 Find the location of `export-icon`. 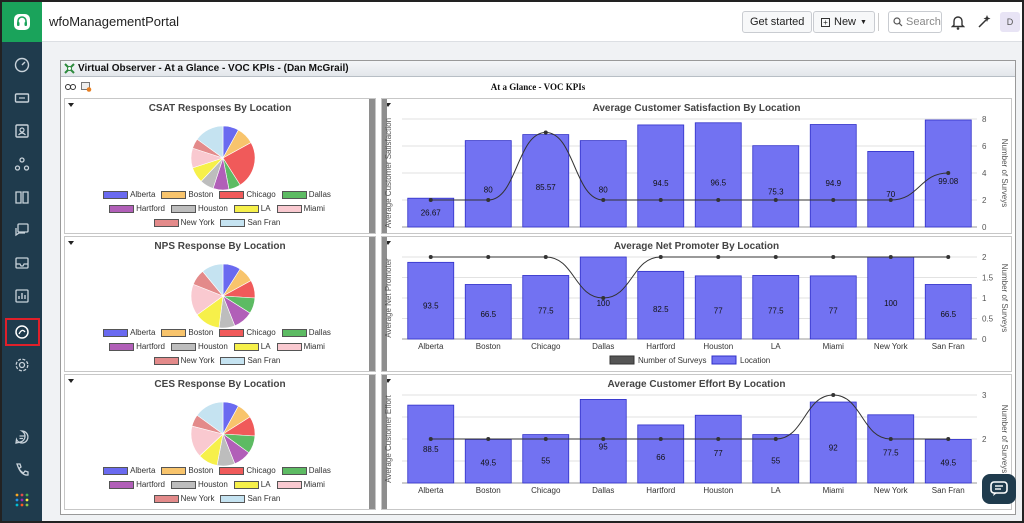

export-icon is located at coordinates (86, 87).